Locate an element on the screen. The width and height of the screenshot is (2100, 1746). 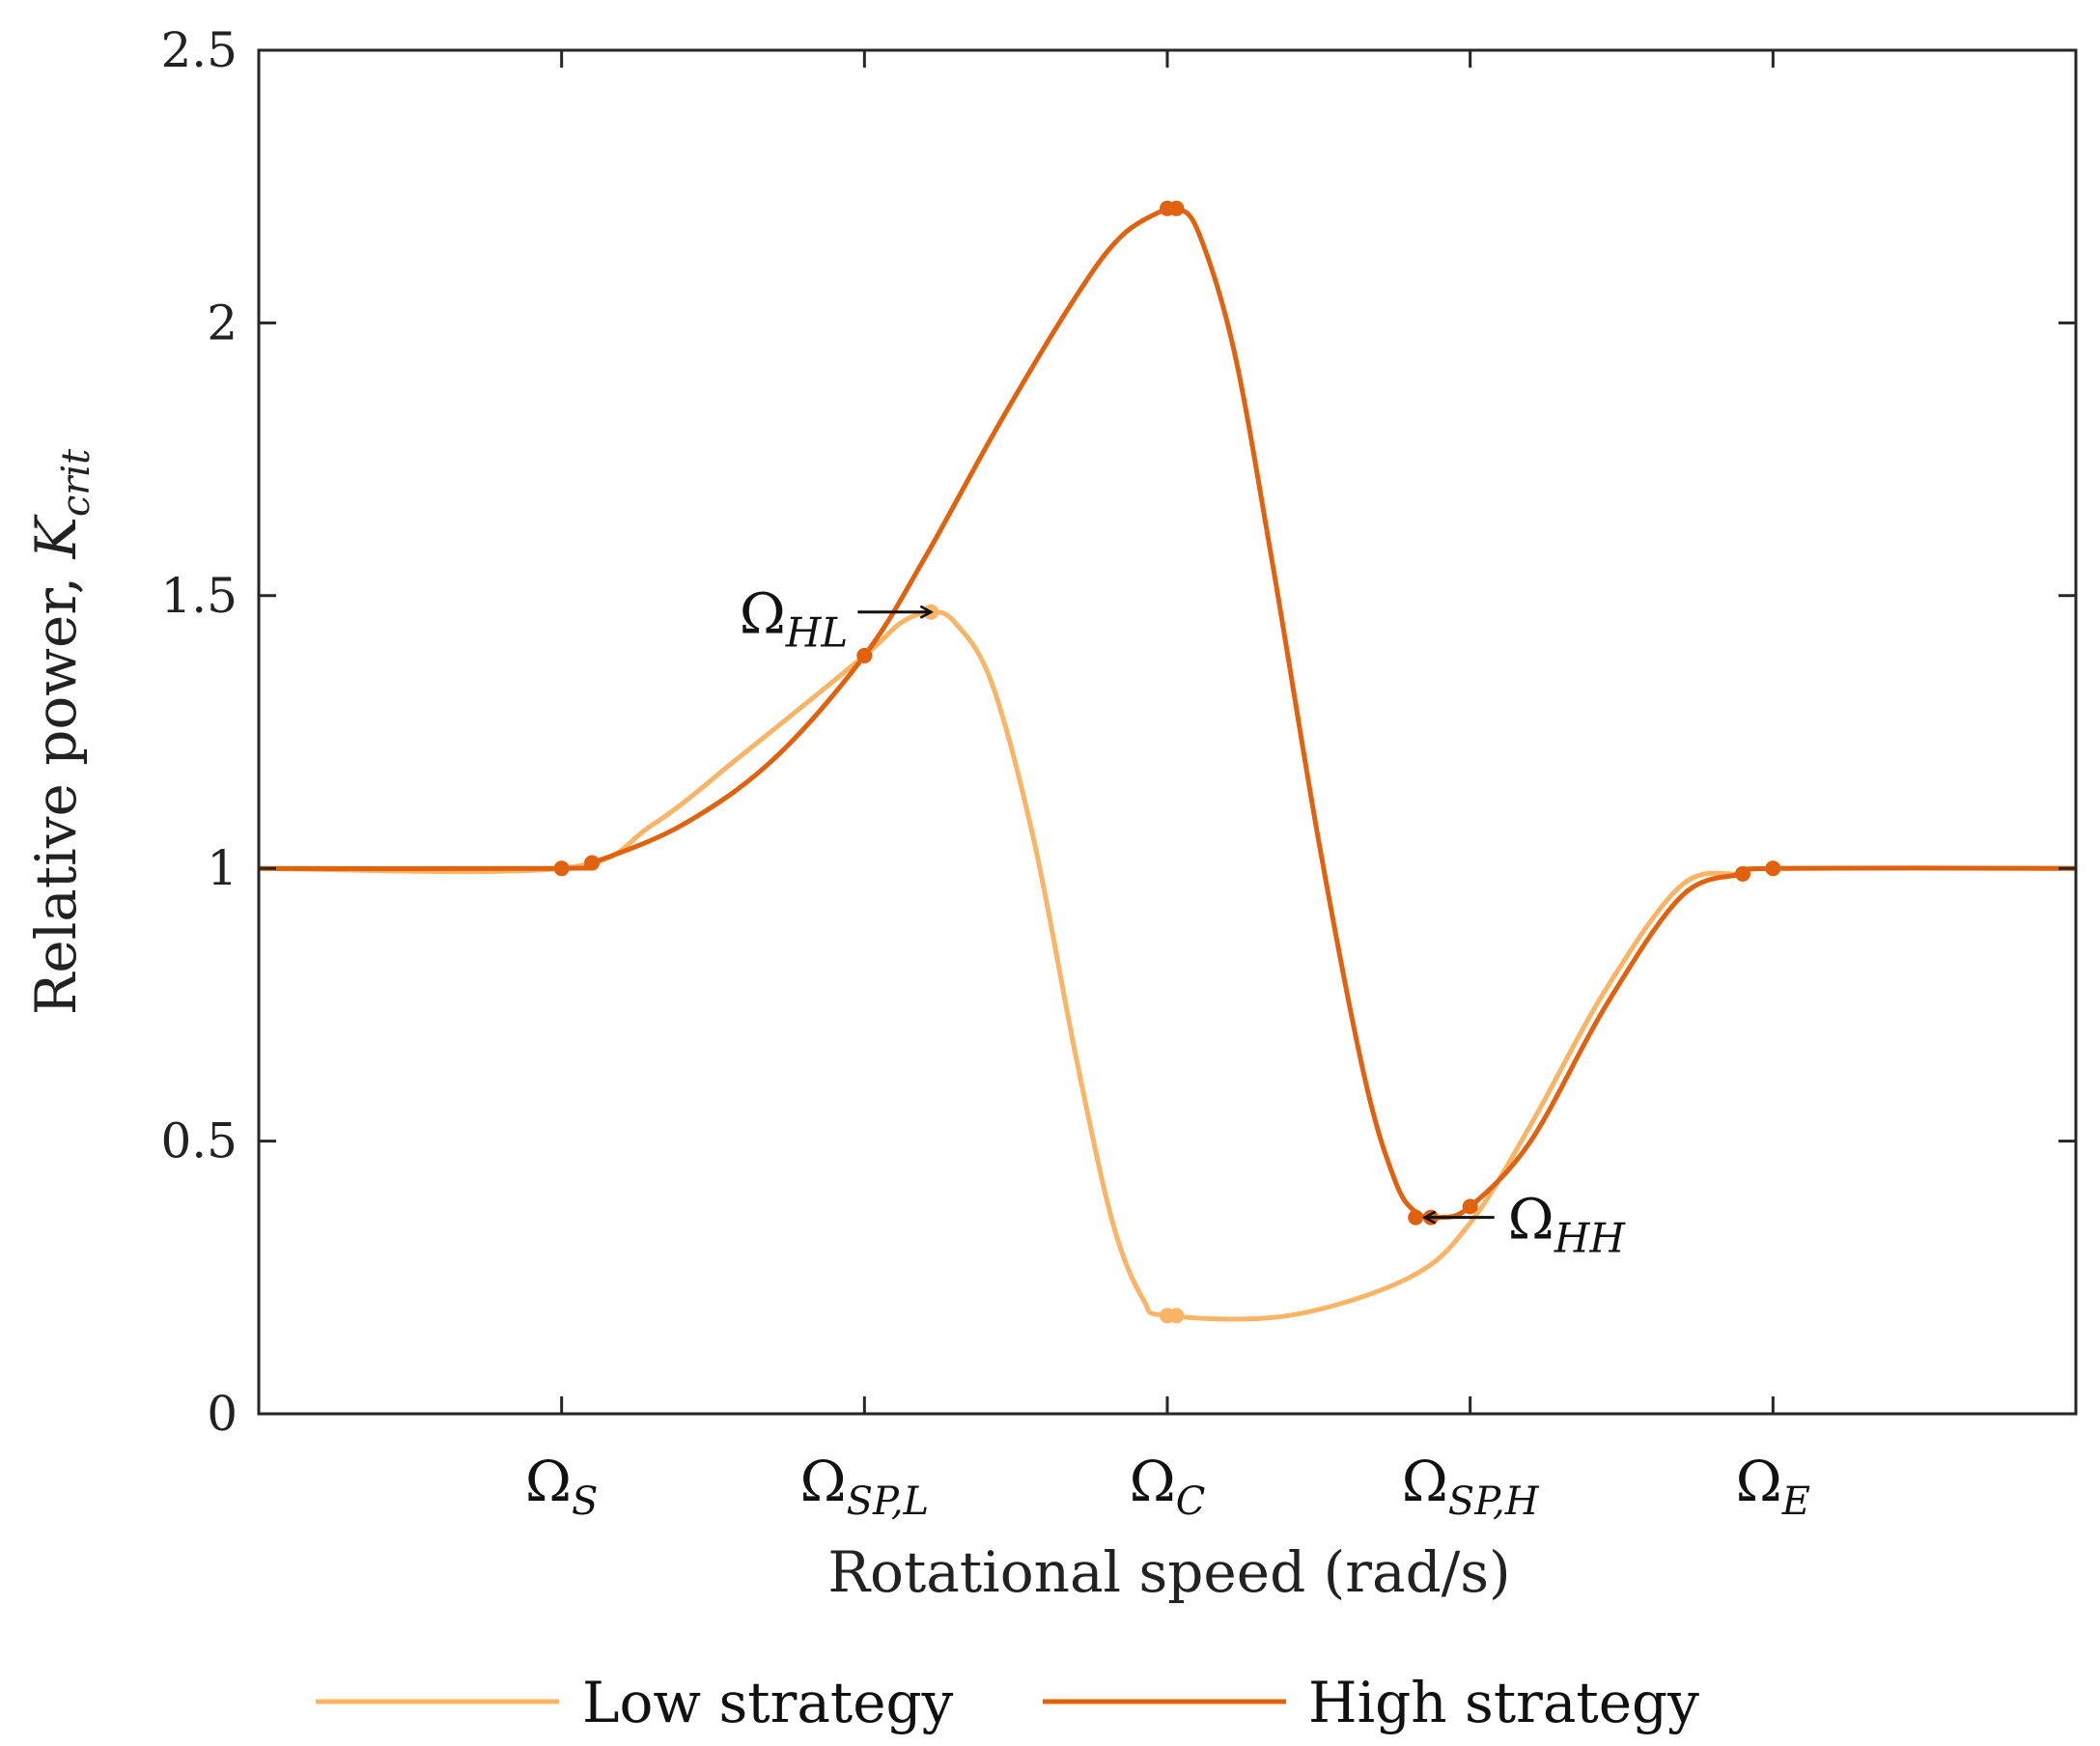
x-tick-subscript: S is located at coordinates (585, 1502).